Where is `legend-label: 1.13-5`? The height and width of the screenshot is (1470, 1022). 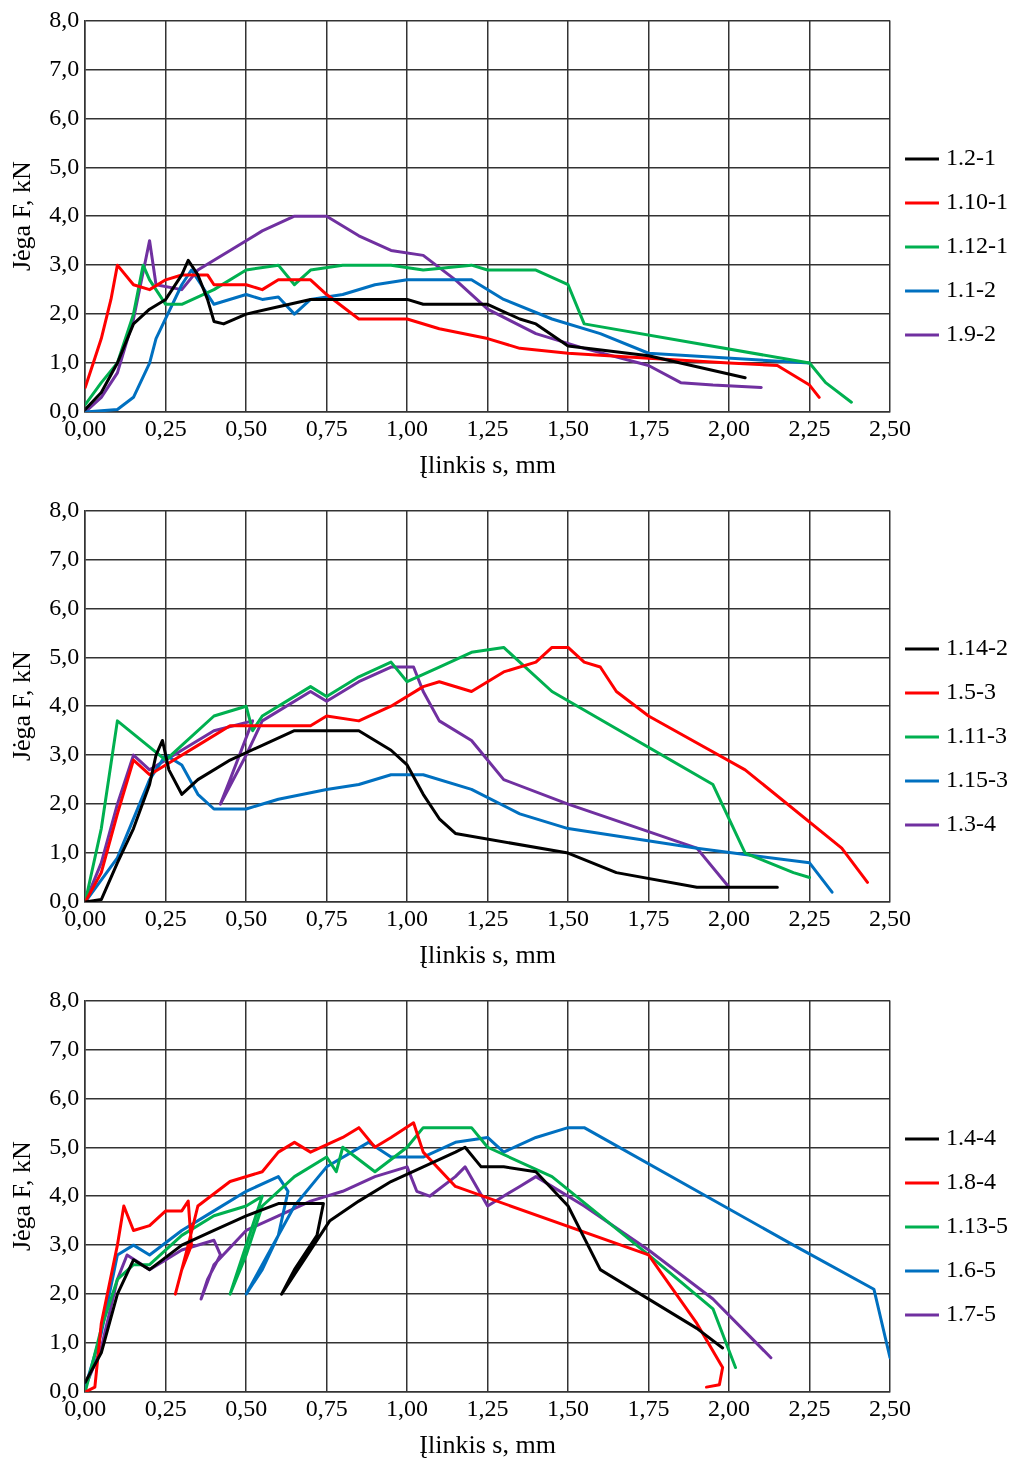
legend-label: 1.13-5 is located at coordinates (977, 1225).